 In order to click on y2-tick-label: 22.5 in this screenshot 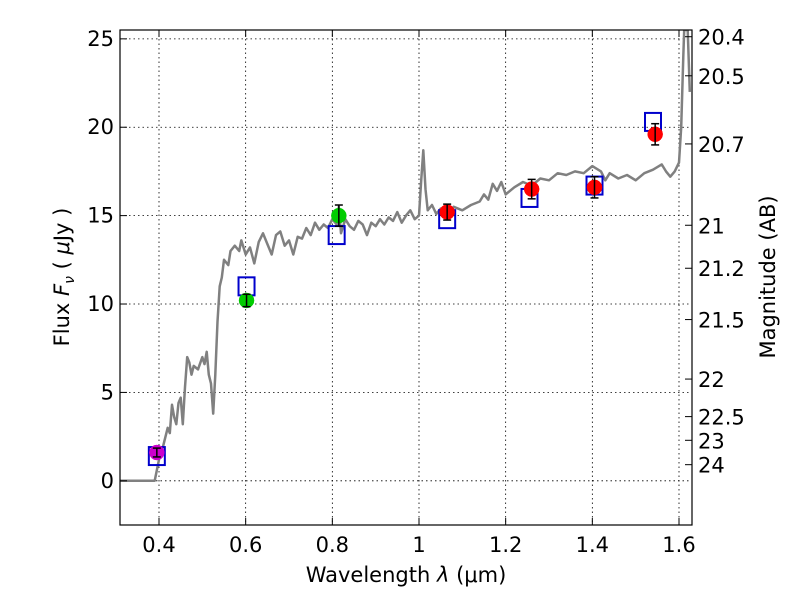, I will do `click(721, 418)`.